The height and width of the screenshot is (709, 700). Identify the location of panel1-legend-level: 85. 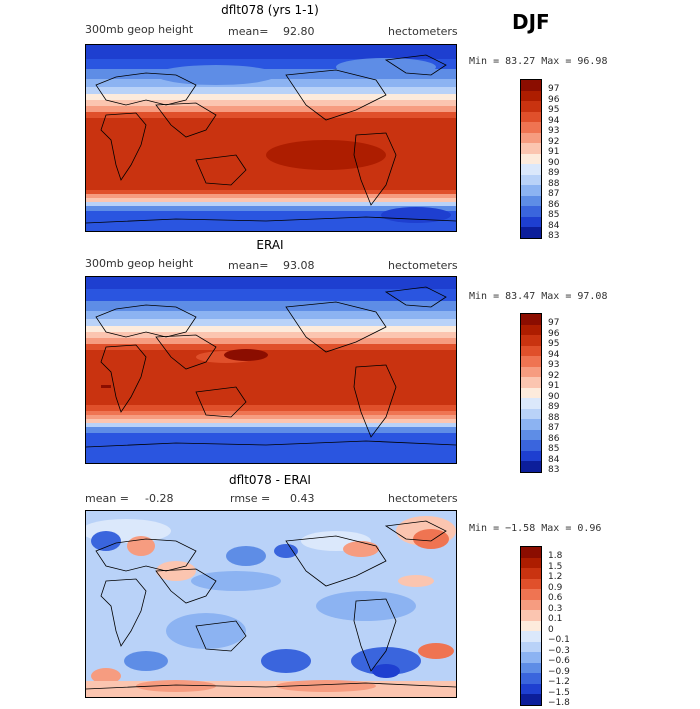
(554, 215).